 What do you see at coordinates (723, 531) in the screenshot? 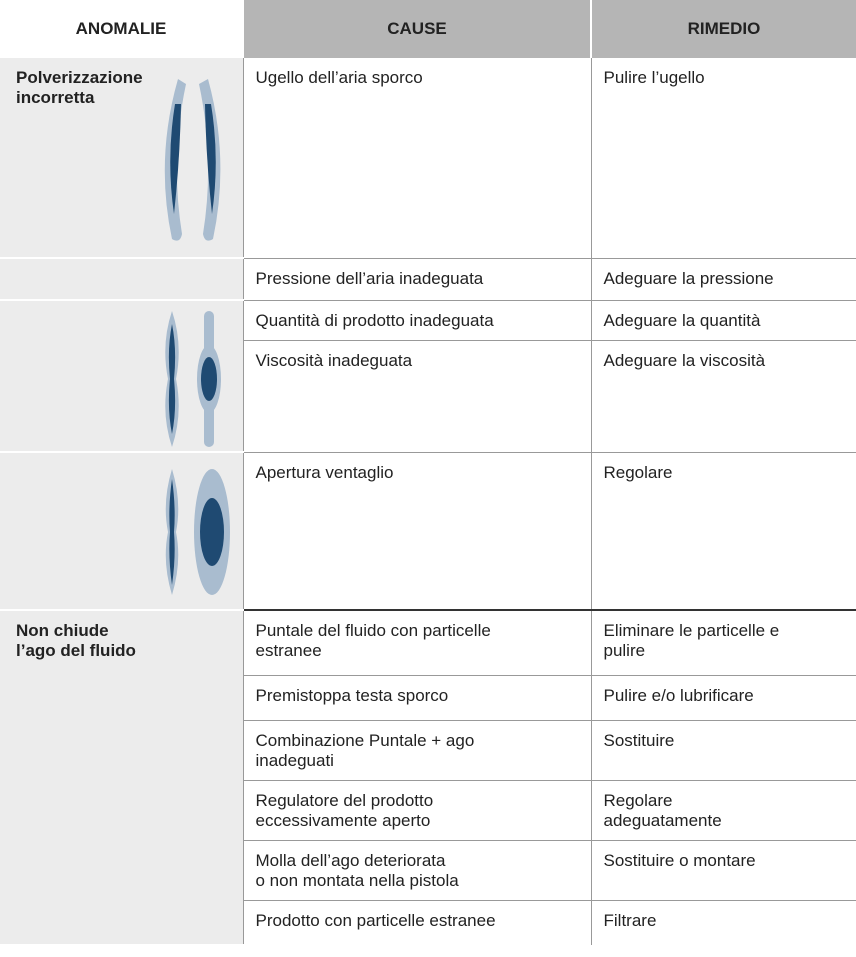
I see `remedy: Regolare` at bounding box center [723, 531].